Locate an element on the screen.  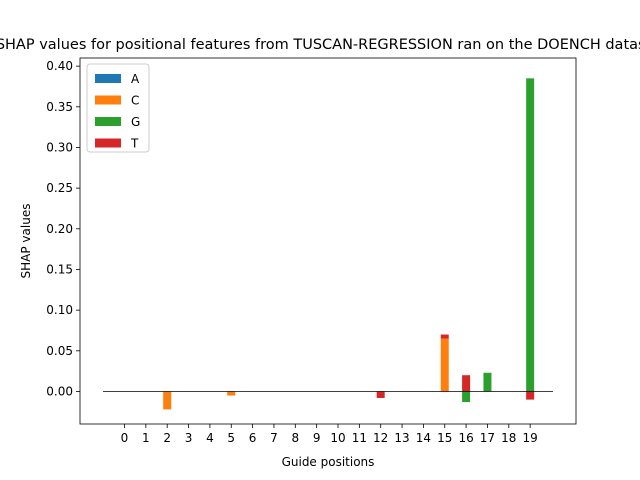
x-tick-label: 15 is located at coordinates (444, 438).